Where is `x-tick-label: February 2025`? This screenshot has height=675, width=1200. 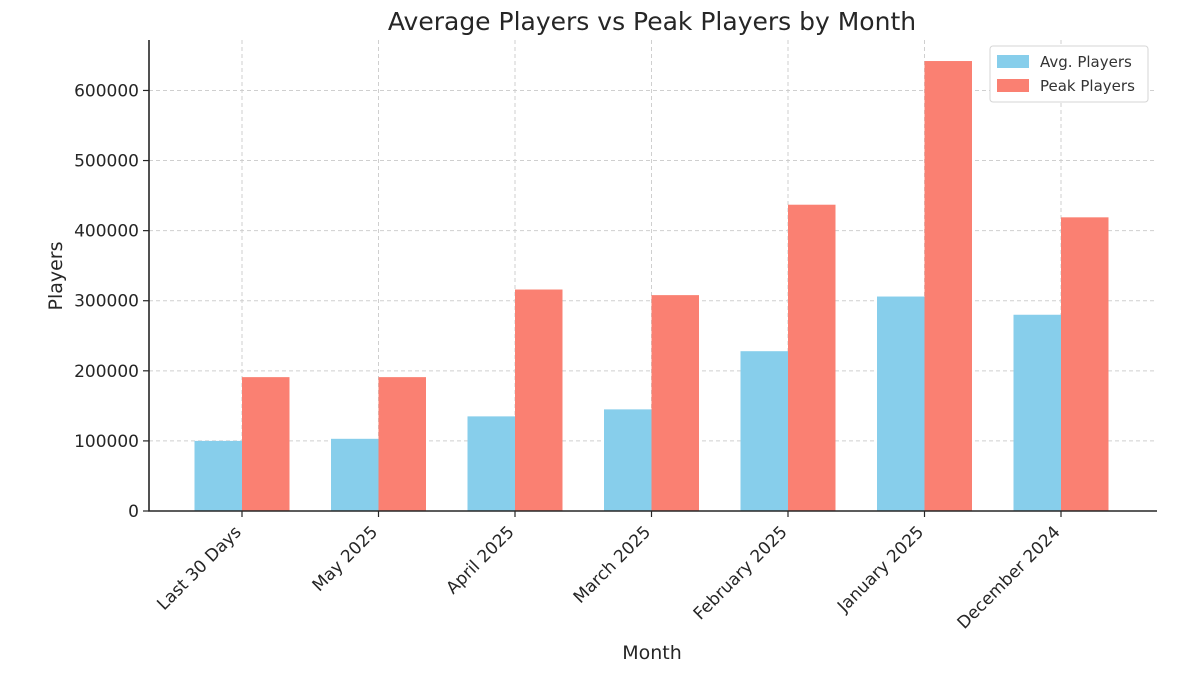 x-tick-label: February 2025 is located at coordinates (741, 573).